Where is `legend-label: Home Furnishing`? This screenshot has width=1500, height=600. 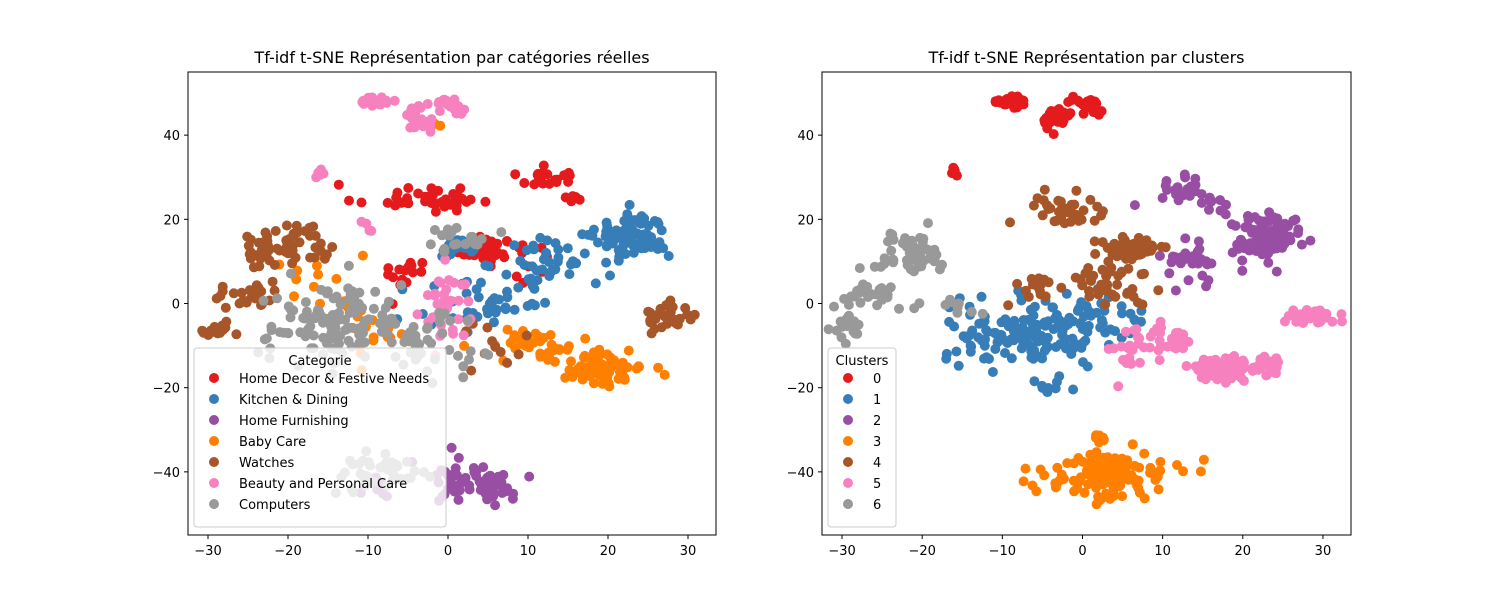 legend-label: Home Furnishing is located at coordinates (294, 421).